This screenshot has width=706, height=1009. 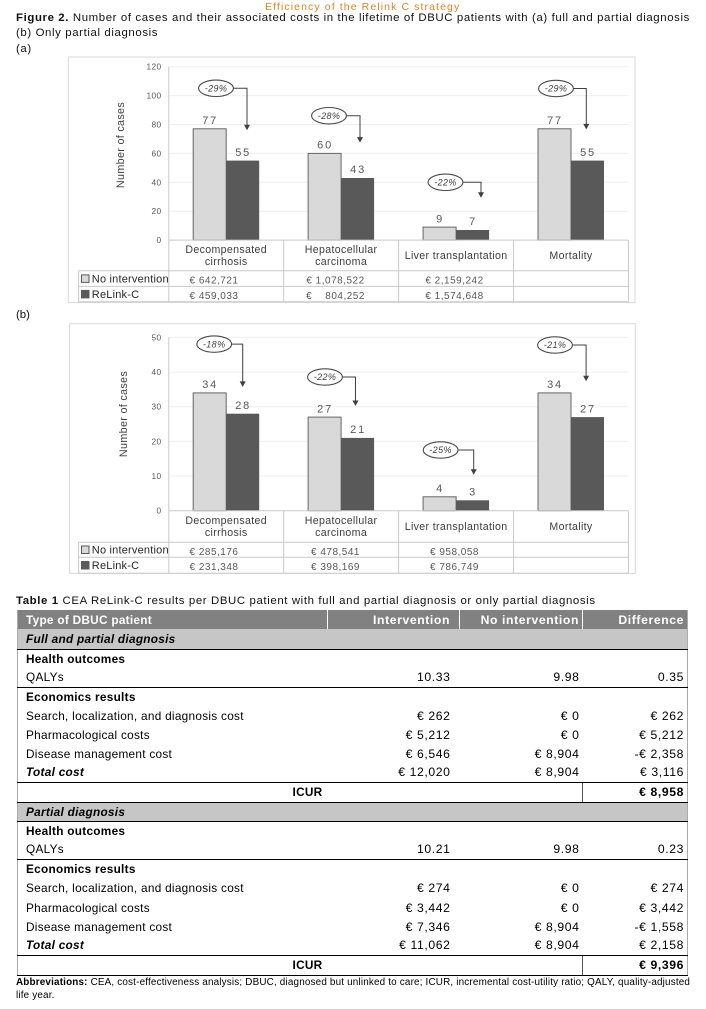 I want to click on svg-text: € 786,749, so click(x=454, y=567).